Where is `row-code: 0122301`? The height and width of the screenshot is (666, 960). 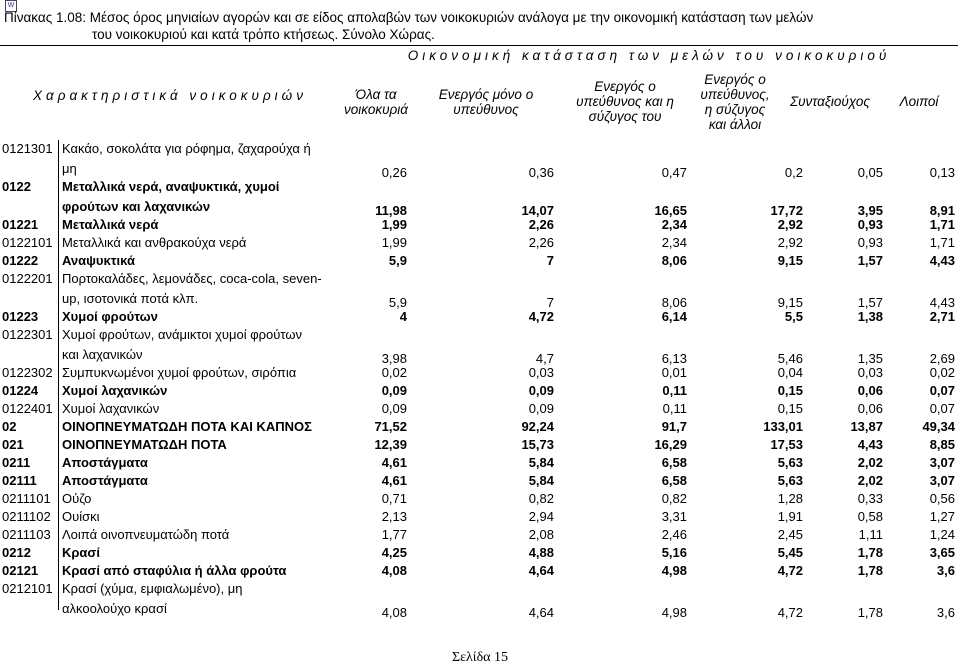 row-code: 0122301 is located at coordinates (27, 334).